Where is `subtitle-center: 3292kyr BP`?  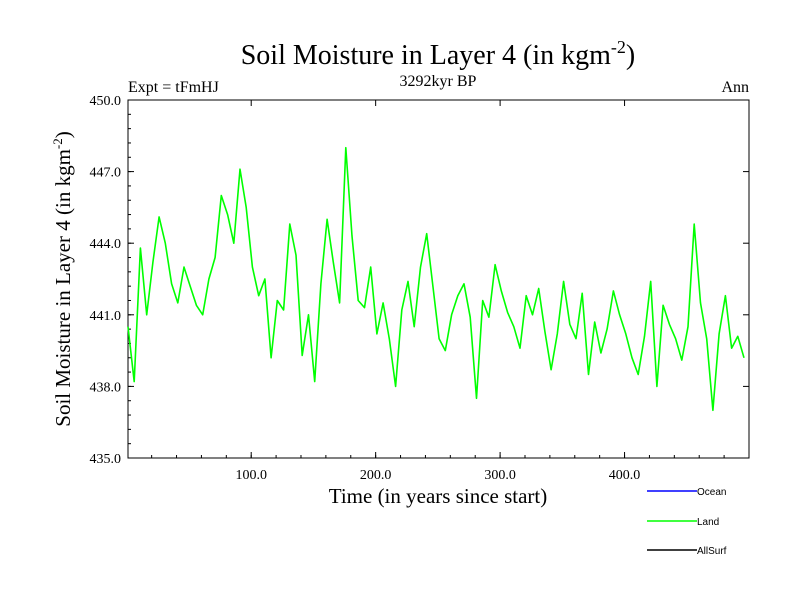 subtitle-center: 3292kyr BP is located at coordinates (438, 81).